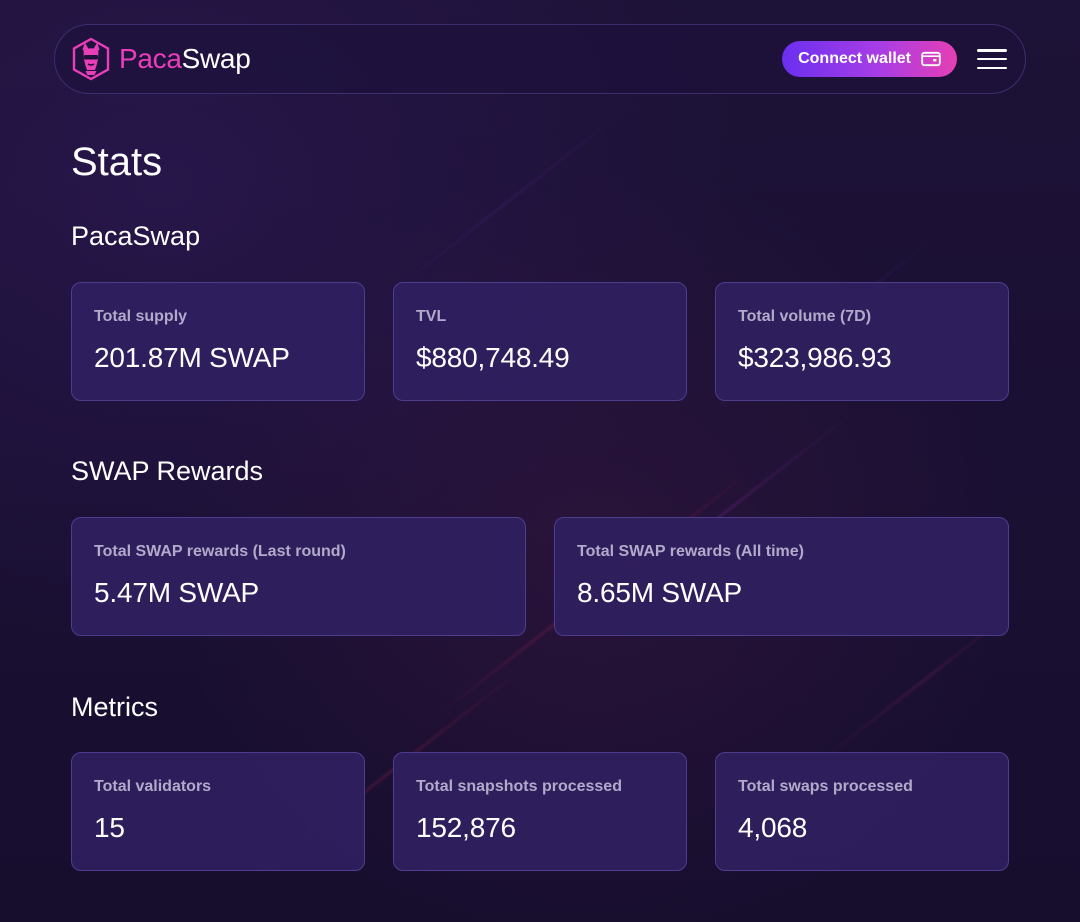 The height and width of the screenshot is (922, 1080). I want to click on page-title: Stats, so click(117, 162).